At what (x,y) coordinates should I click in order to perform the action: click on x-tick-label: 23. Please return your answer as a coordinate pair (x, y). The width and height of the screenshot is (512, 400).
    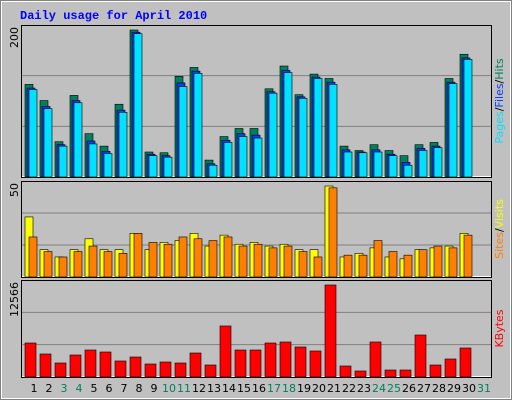
    Looking at the image, I should click on (364, 388).